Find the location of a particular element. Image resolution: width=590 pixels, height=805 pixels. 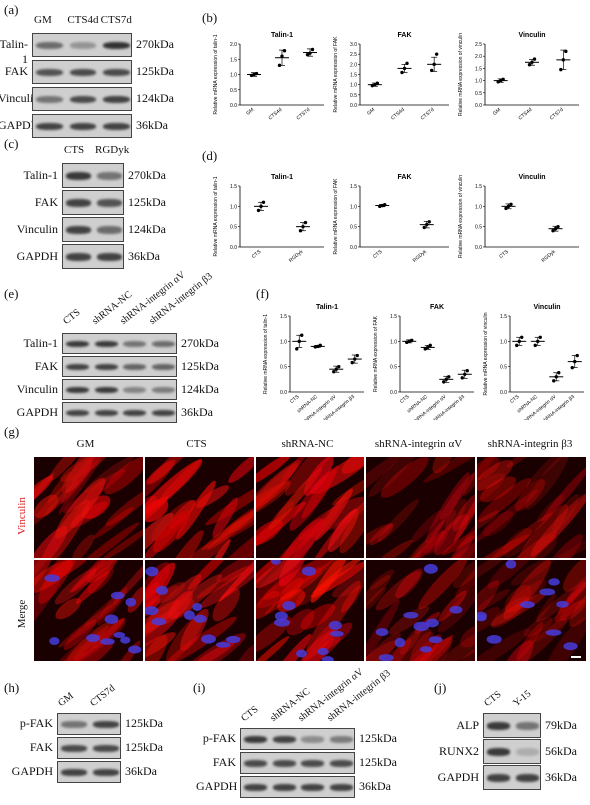

chart-title: Talin-1 is located at coordinates (282, 177).